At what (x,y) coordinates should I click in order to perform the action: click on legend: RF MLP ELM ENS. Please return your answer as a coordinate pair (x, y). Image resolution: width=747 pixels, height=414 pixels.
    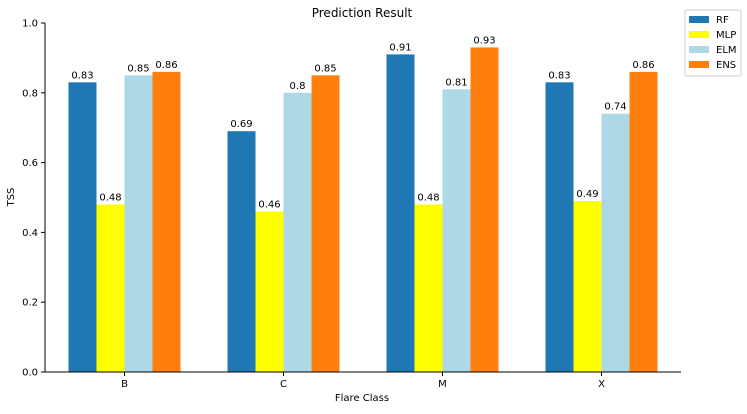
    Looking at the image, I should click on (713, 43).